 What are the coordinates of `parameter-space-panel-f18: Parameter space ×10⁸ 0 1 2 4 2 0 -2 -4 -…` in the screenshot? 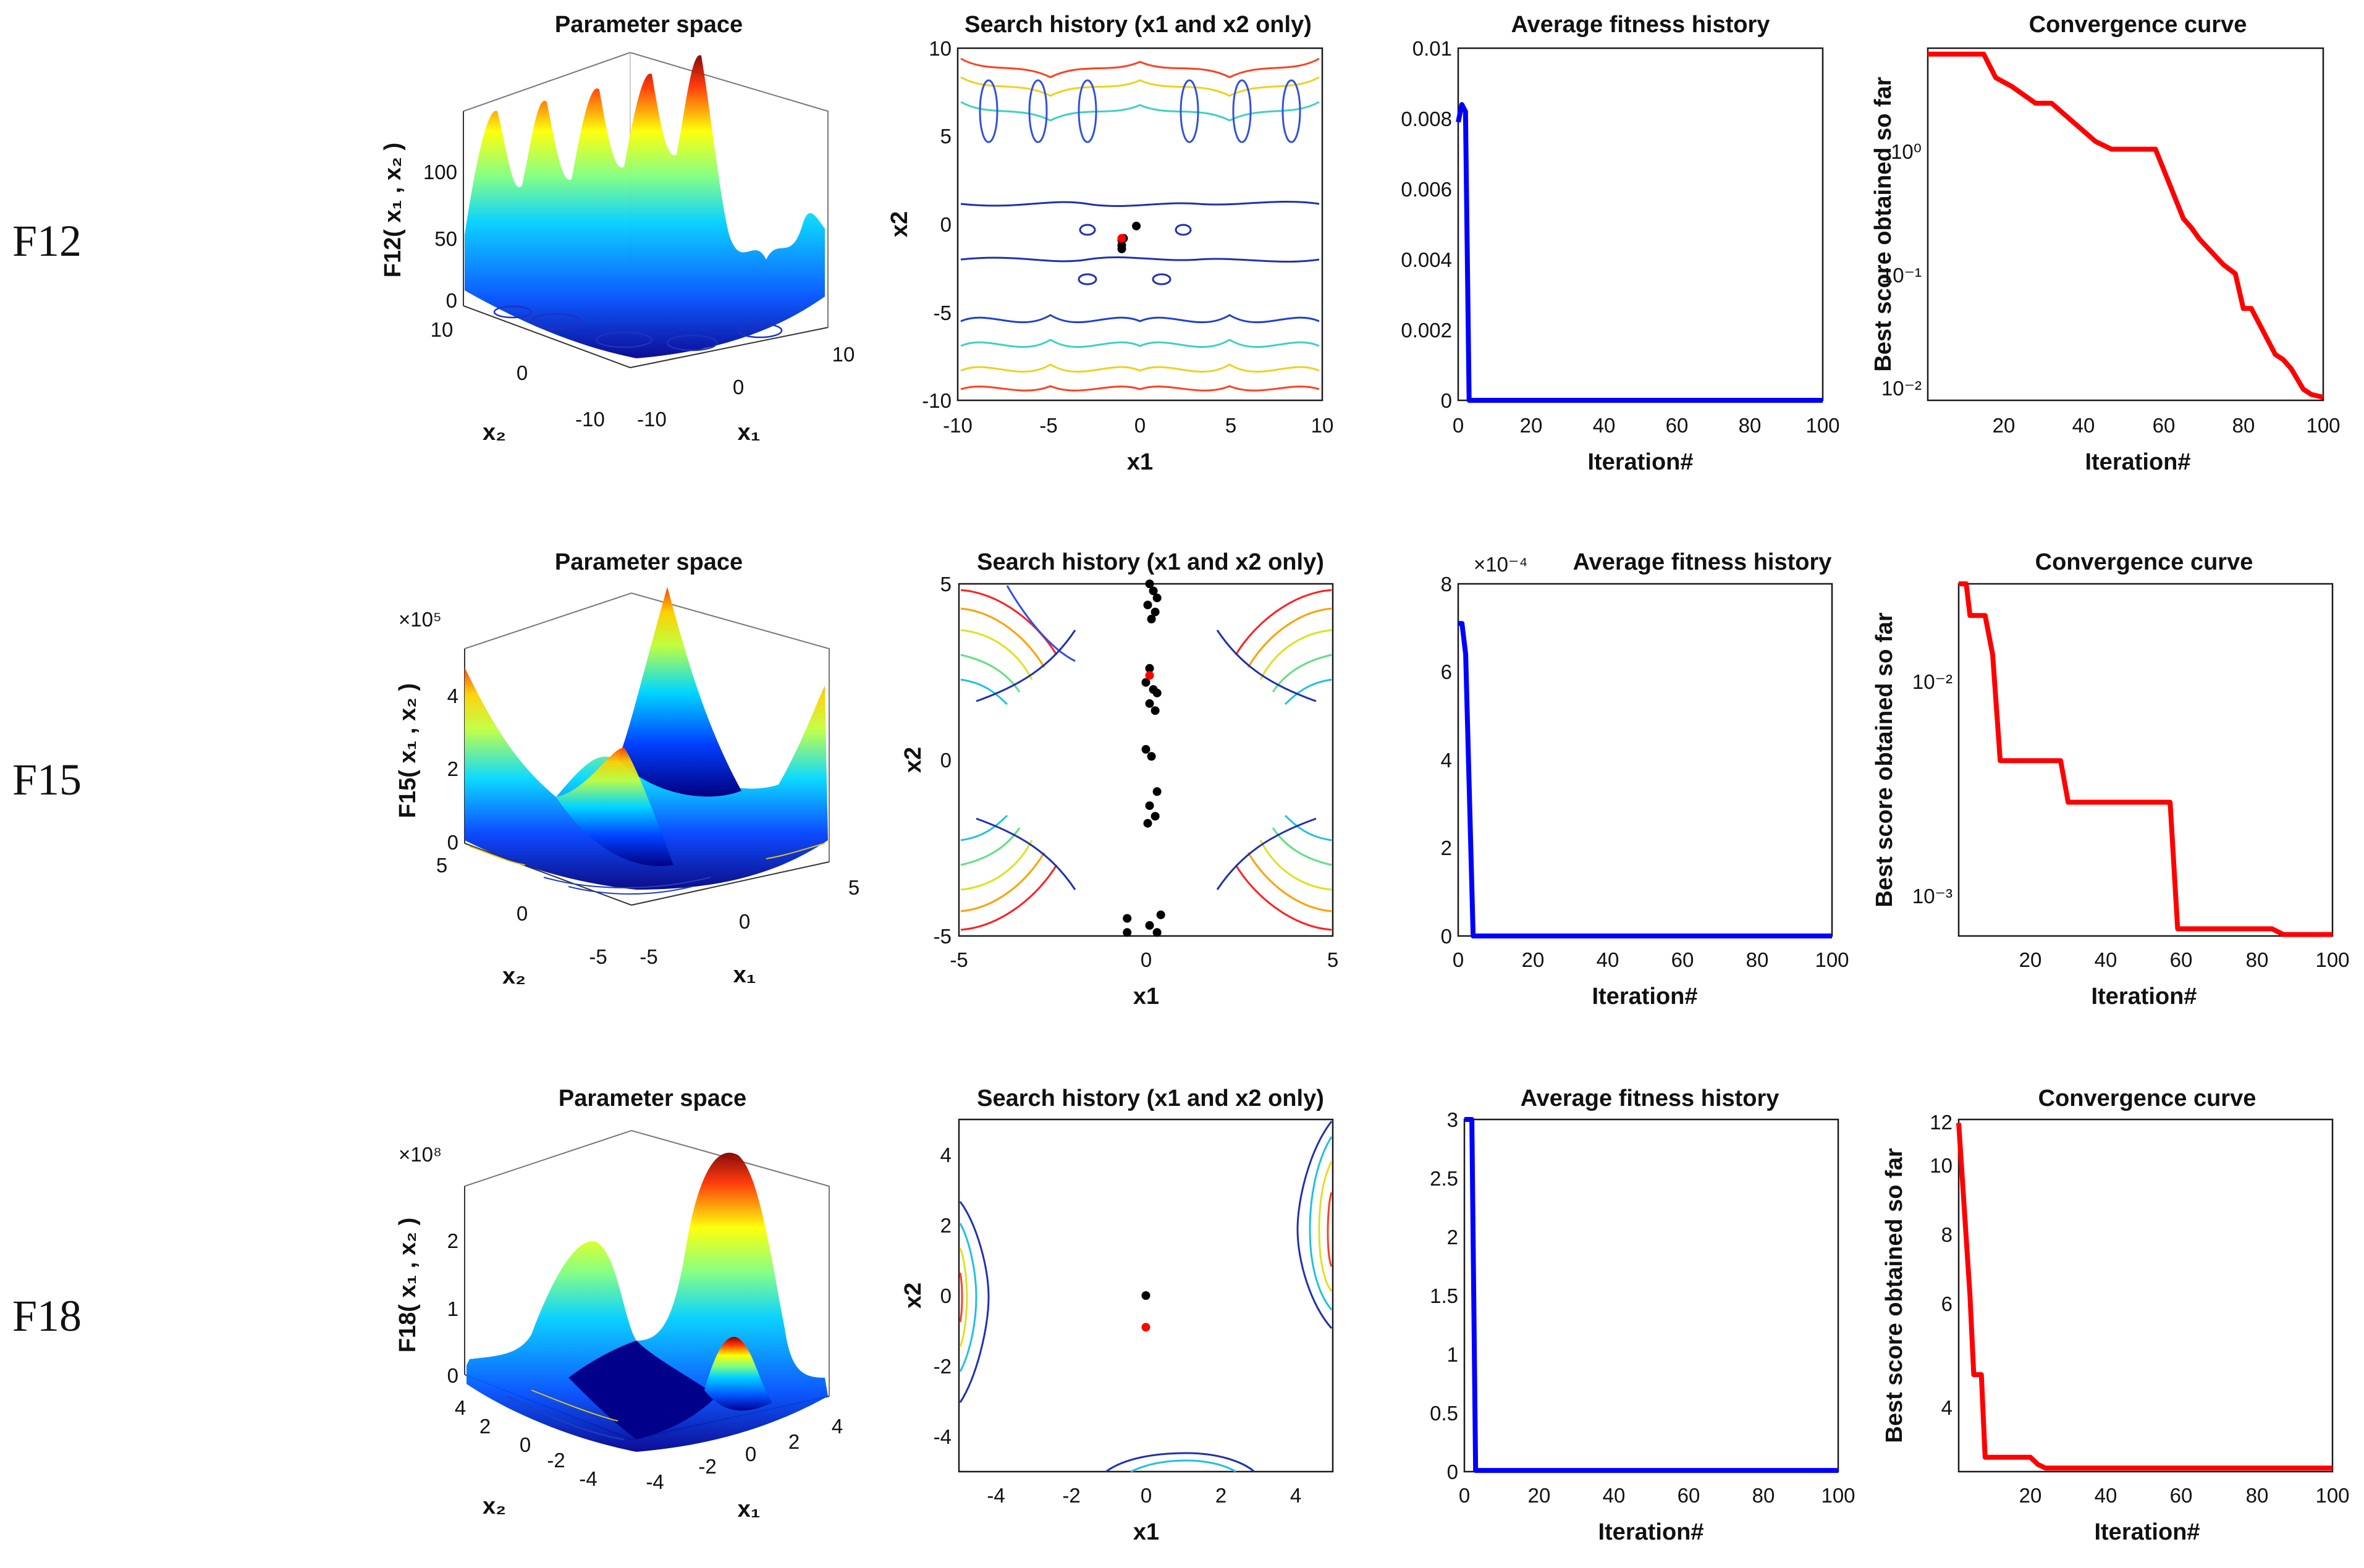 It's located at (619, 1303).